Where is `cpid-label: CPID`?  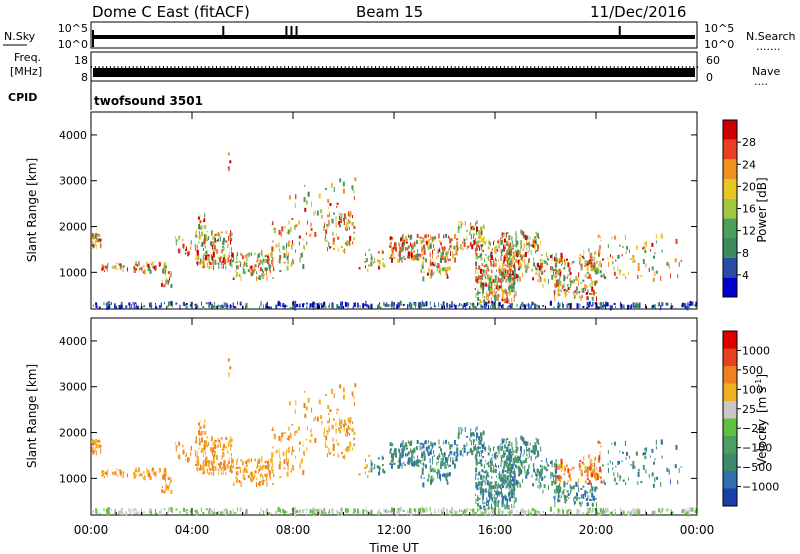 cpid-label: CPID is located at coordinates (22, 97).